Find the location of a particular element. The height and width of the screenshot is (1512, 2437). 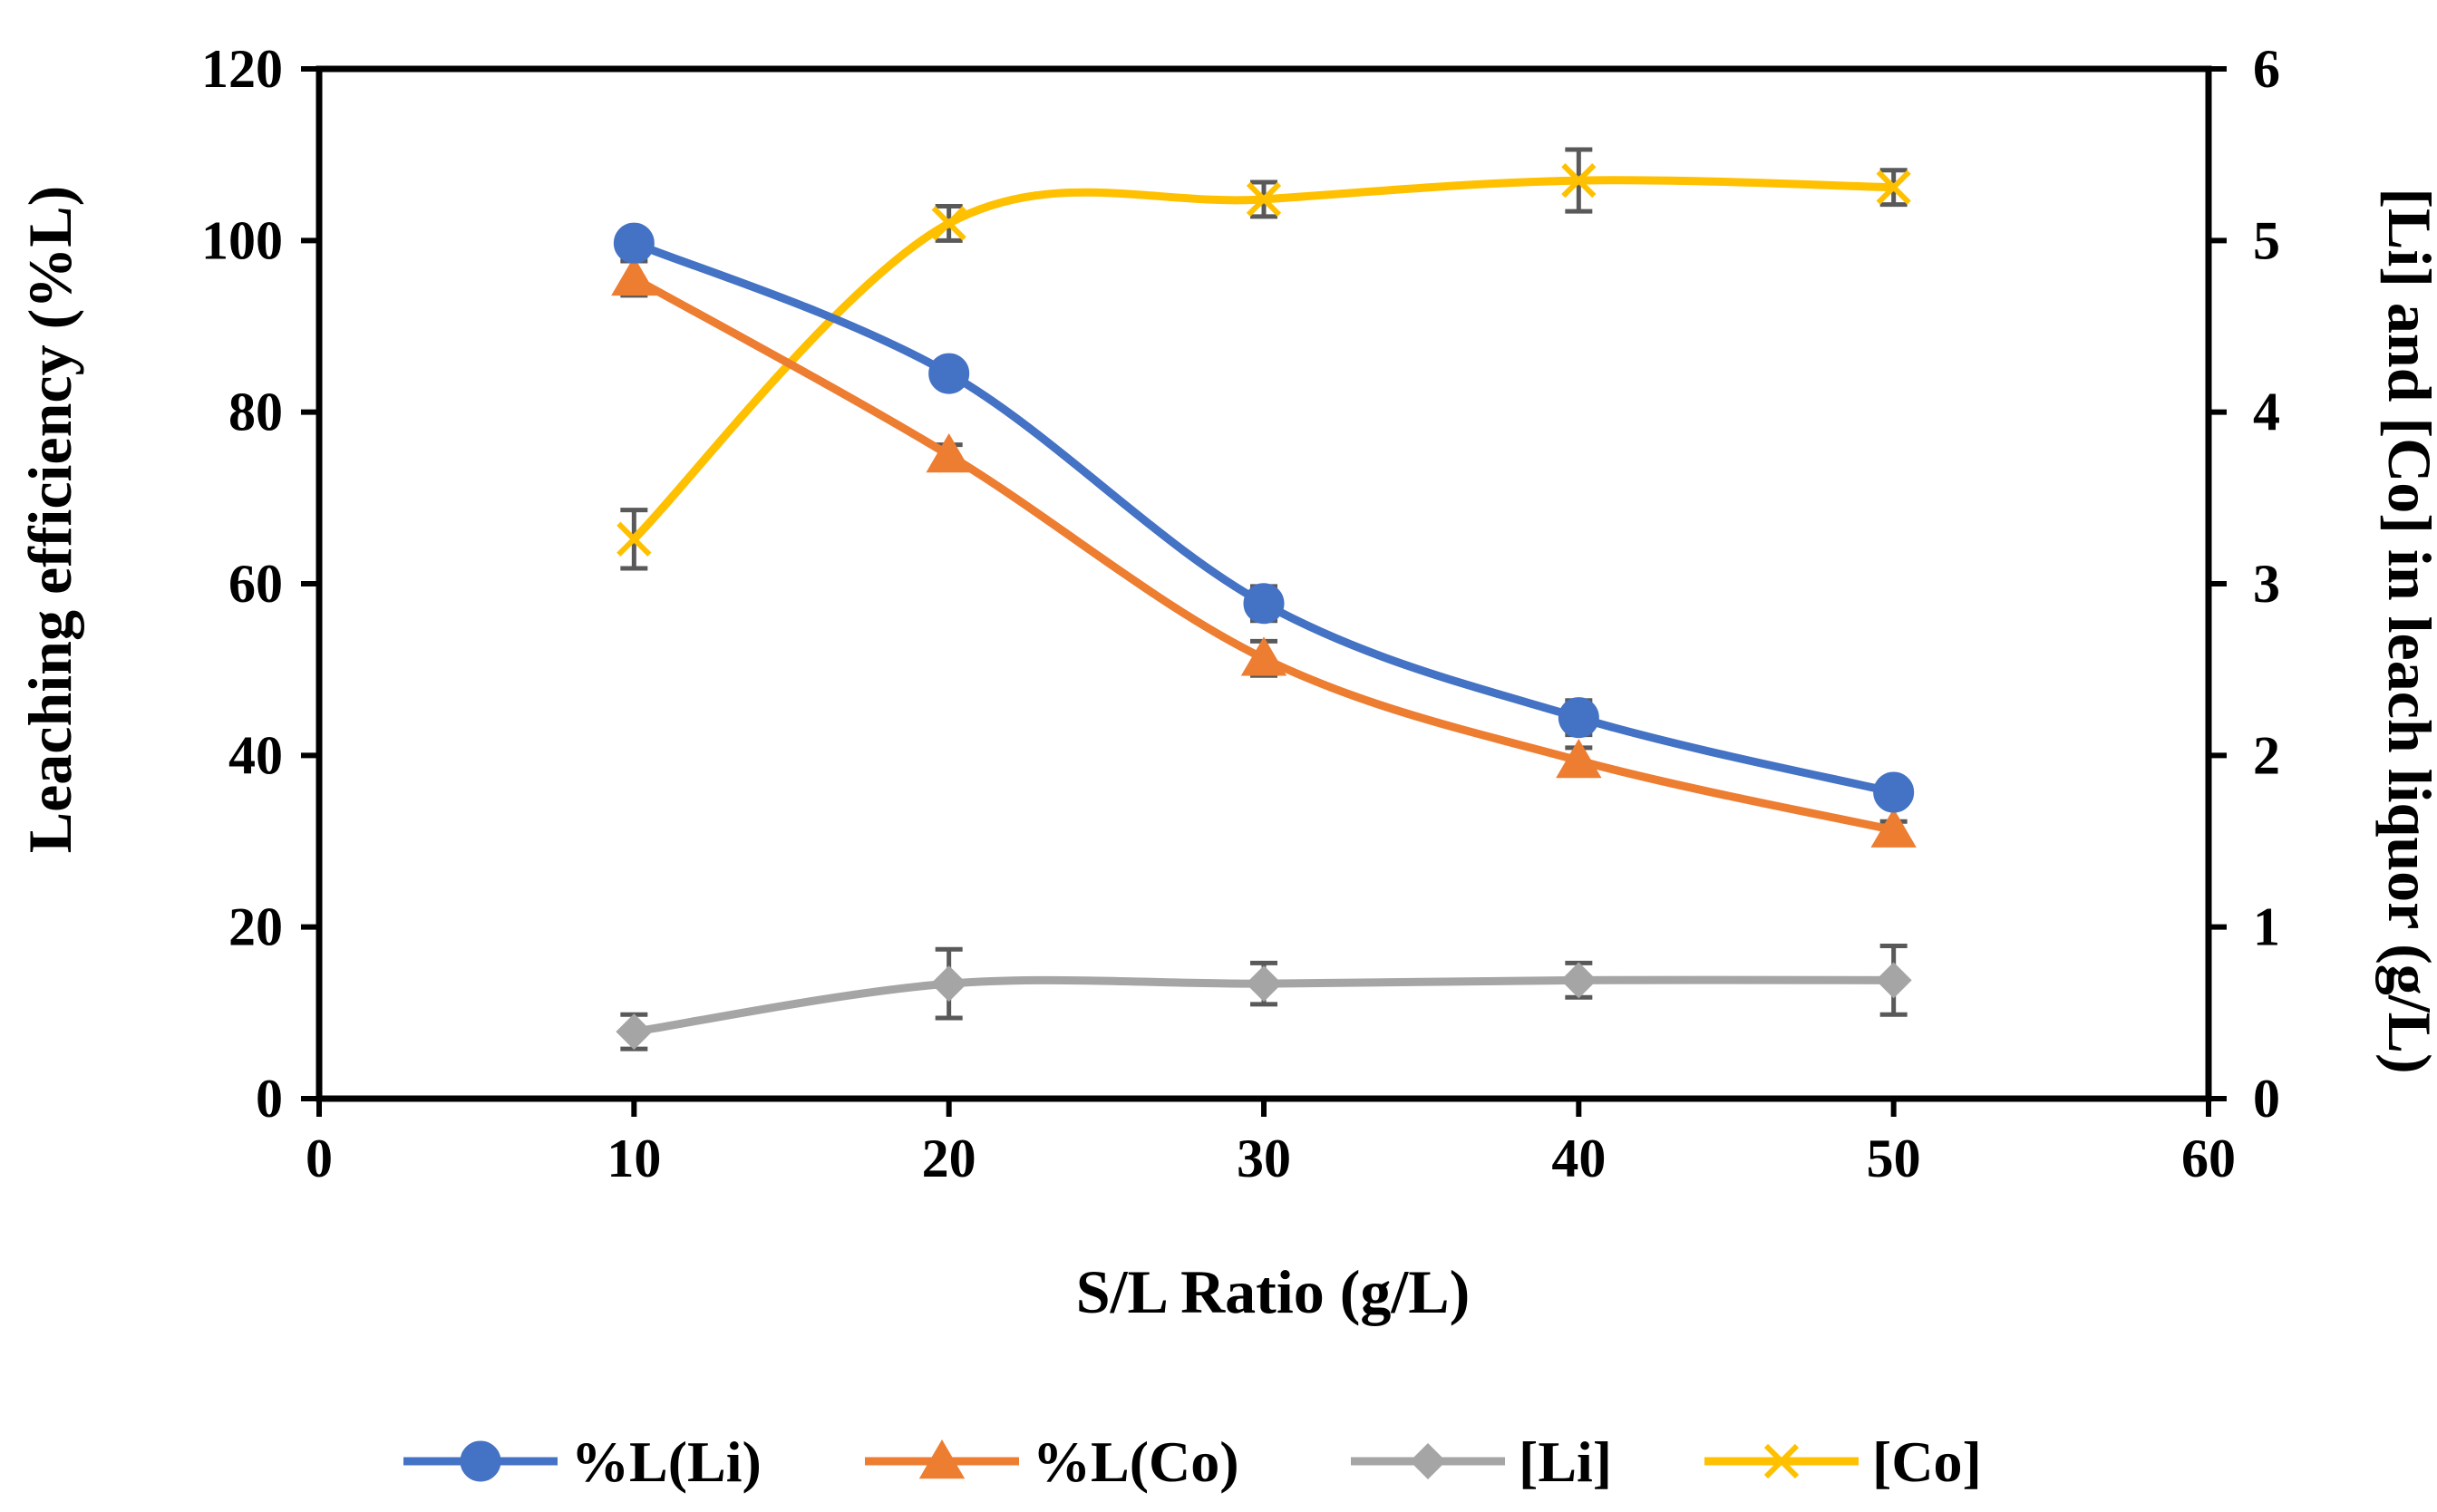

y-left-tick-label: 100 is located at coordinates (242, 240).